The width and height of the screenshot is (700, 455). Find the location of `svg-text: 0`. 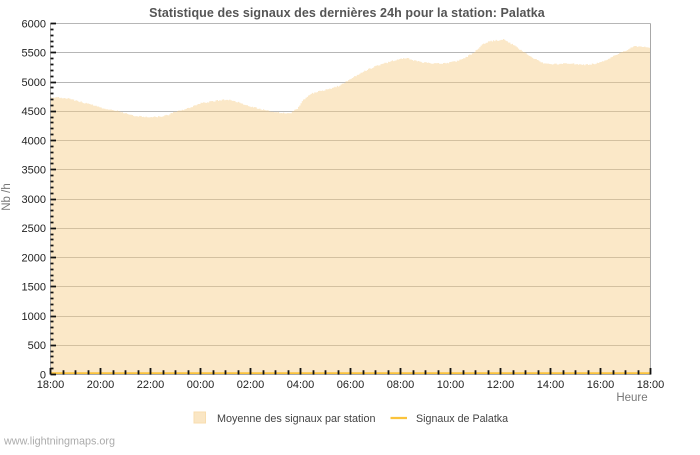

svg-text: 0 is located at coordinates (43, 375).